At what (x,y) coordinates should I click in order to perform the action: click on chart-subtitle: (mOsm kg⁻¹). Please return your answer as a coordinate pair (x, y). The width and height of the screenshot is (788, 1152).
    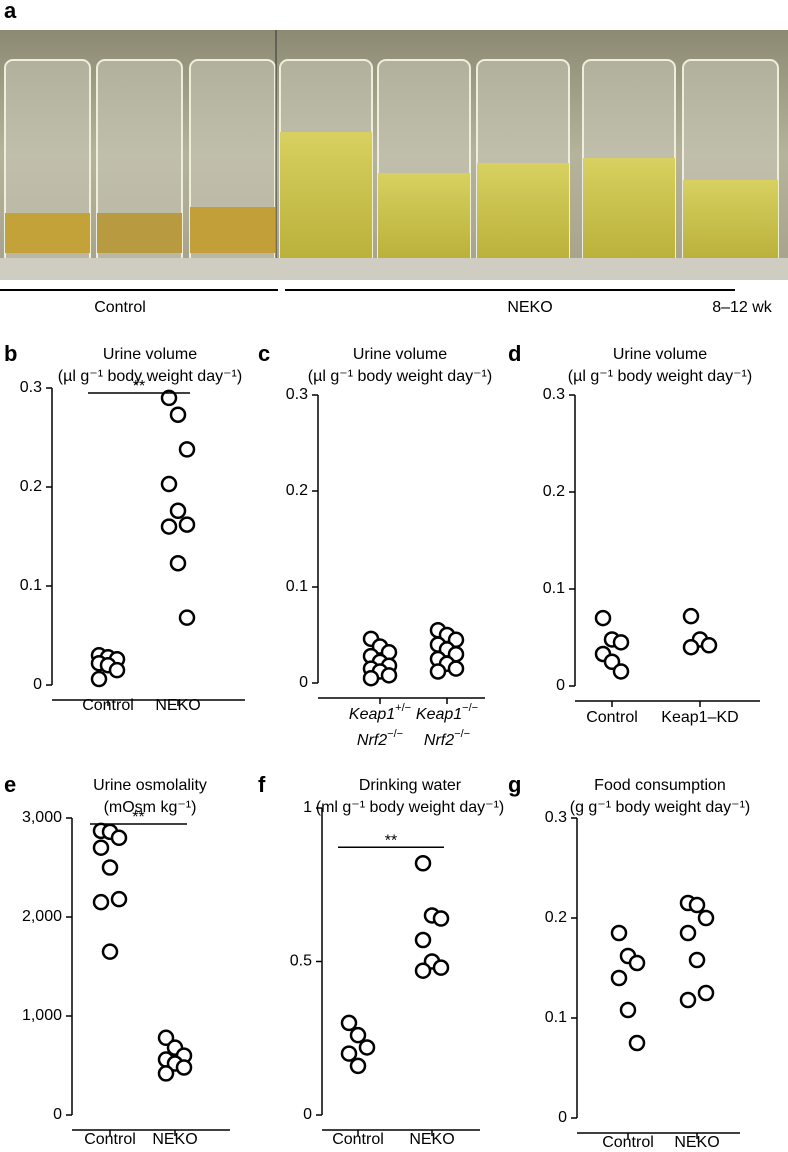
    Looking at the image, I should click on (150, 807).